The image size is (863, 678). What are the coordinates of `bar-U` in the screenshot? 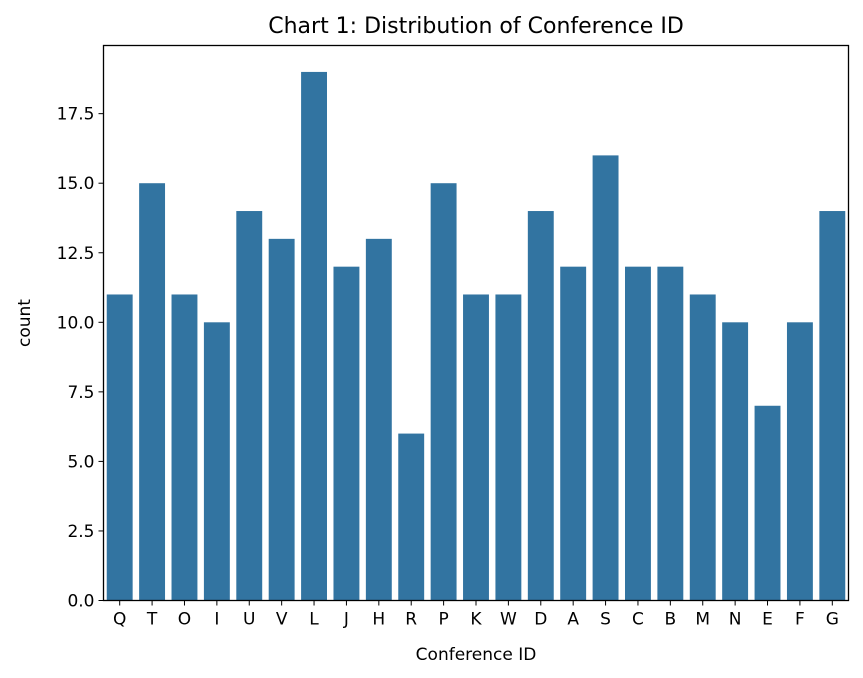 It's located at (249, 406).